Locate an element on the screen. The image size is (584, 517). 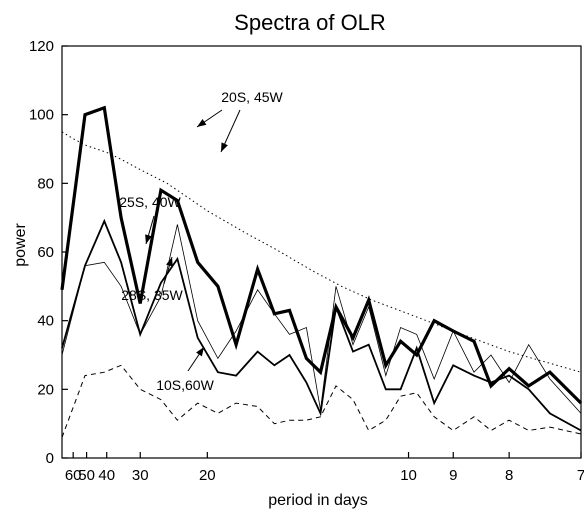
y-tick-label: 100 is located at coordinates (41, 115).